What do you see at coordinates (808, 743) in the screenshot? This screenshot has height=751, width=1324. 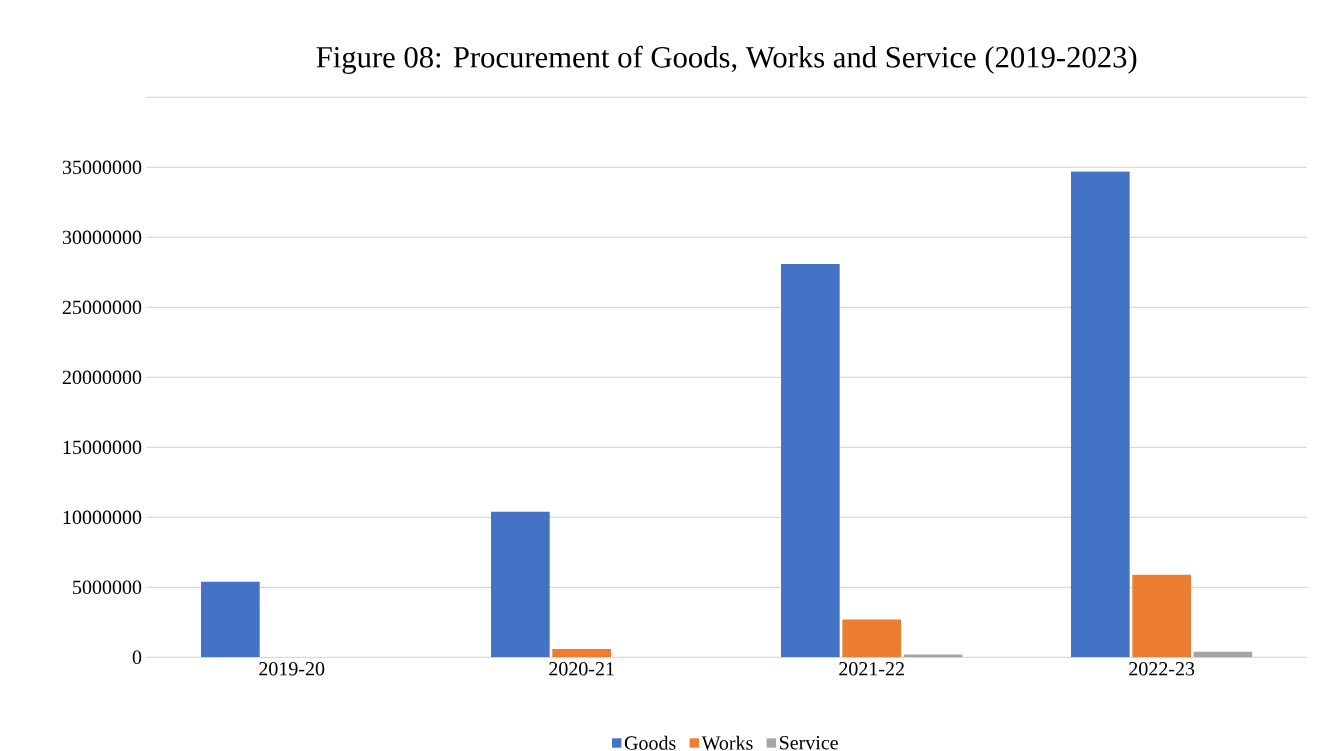 I see `legend-label: Service` at bounding box center [808, 743].